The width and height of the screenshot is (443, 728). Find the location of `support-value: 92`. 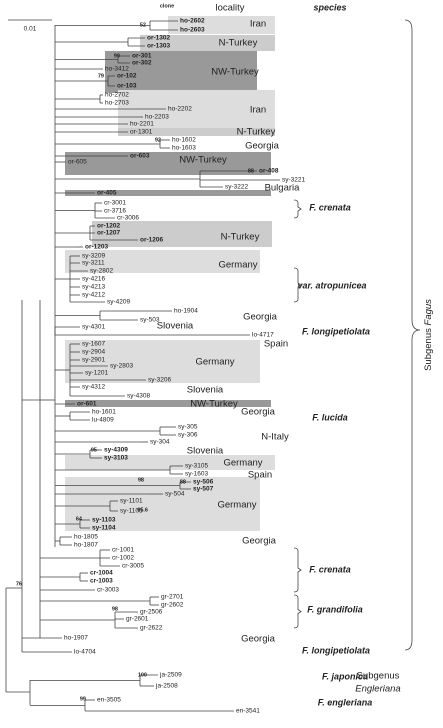

support-value: 92 is located at coordinates (158, 140).